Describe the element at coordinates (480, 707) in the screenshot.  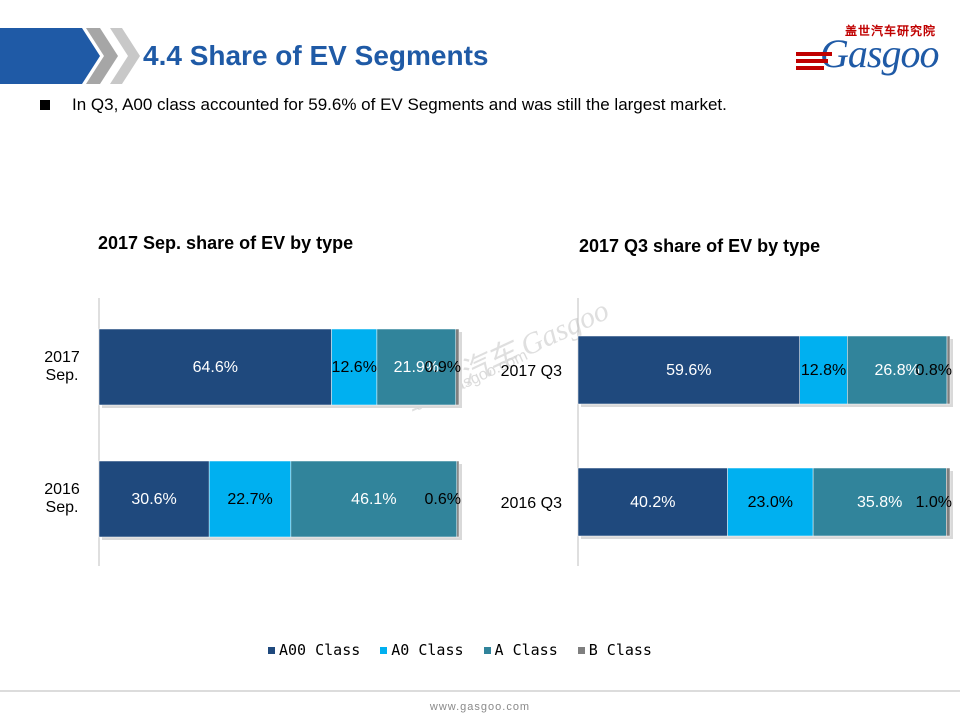
I see `footer-url: www.gasgoo.com` at that location.